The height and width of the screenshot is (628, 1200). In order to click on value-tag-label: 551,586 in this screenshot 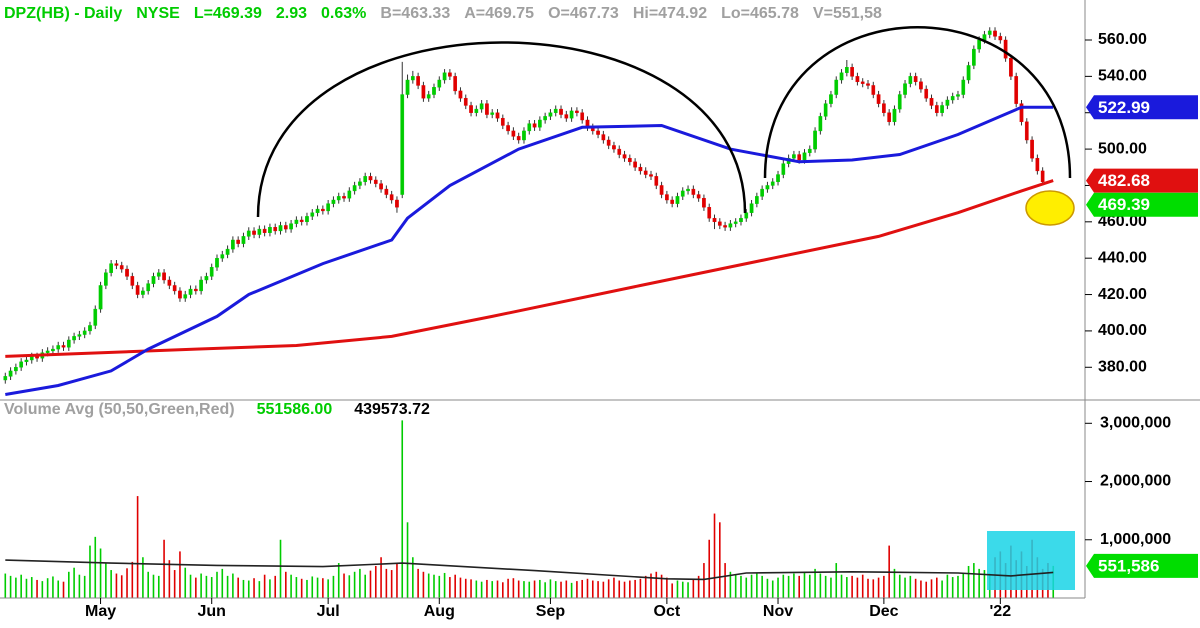, I will do `click(1128, 565)`.